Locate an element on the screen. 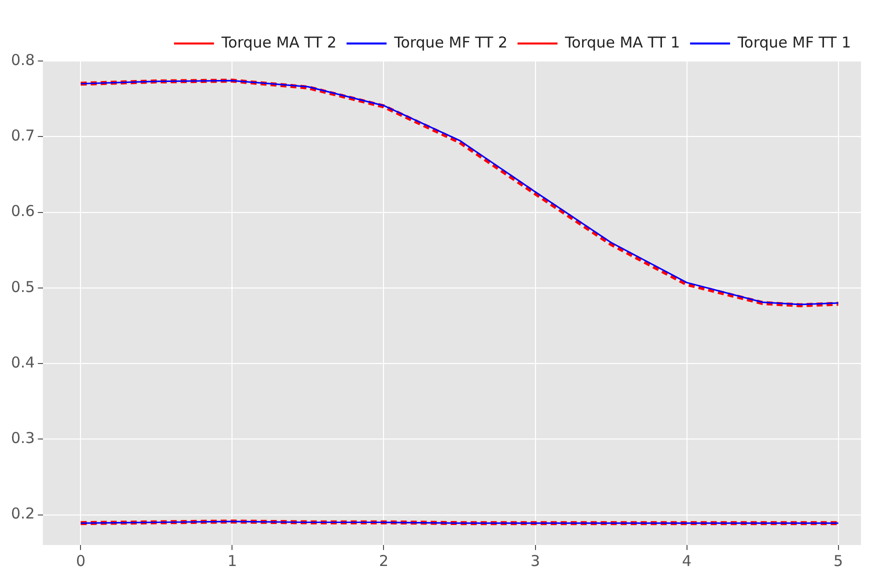 Image resolution: width=872 pixels, height=586 pixels. x-tick-label: 0 is located at coordinates (81, 561).